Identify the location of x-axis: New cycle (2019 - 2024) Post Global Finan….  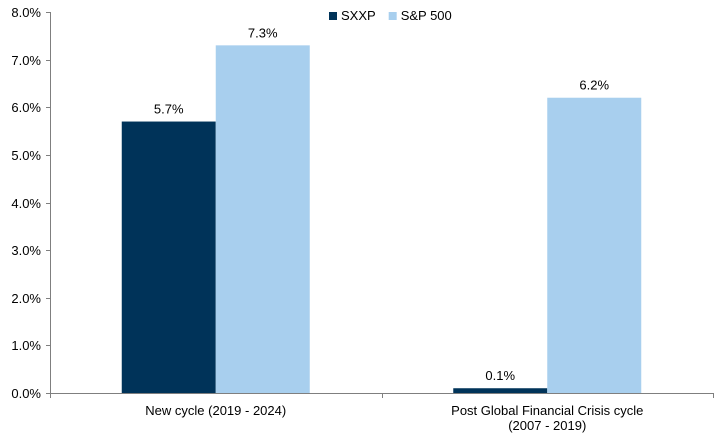
(382, 413).